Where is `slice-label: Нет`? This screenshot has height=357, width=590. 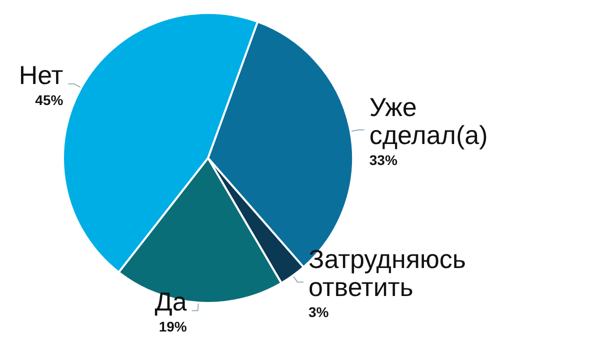 slice-label: Нет is located at coordinates (41, 75).